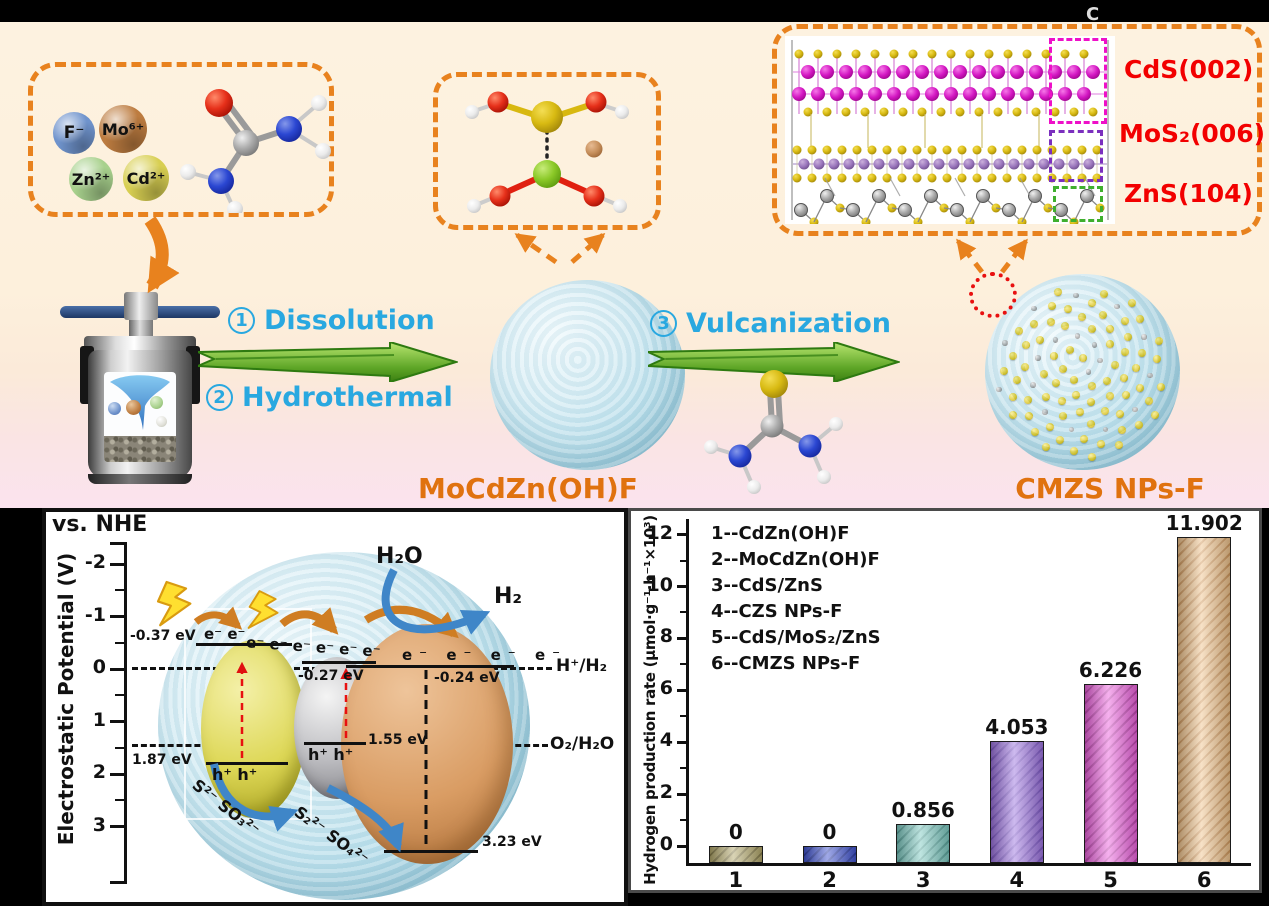  What do you see at coordinates (162, 760) in the screenshot?
I see `cds-gap-value: 1.87 eV` at bounding box center [162, 760].